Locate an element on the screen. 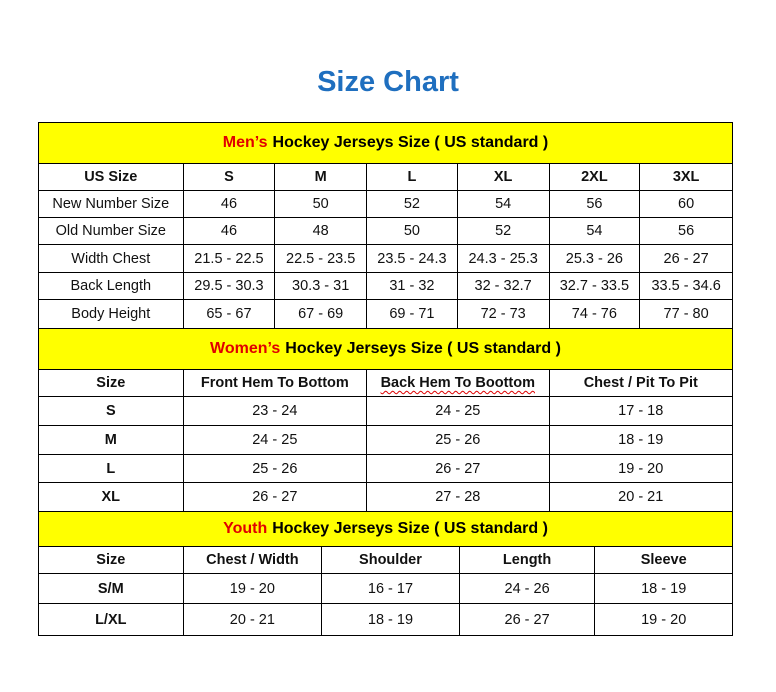 This screenshot has width=776, height=692. column-header-label: Chest / Width is located at coordinates (252, 560).